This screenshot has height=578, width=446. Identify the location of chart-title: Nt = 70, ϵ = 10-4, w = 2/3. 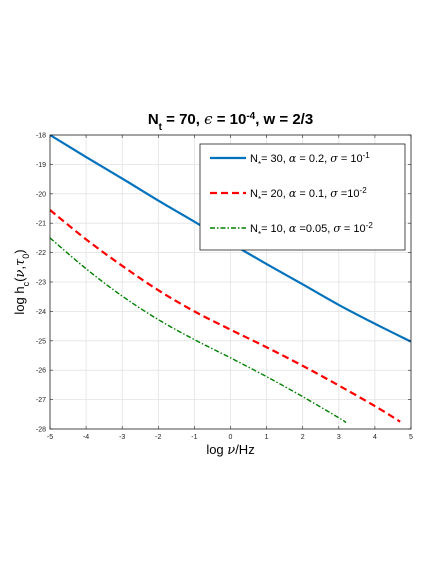
(230, 121).